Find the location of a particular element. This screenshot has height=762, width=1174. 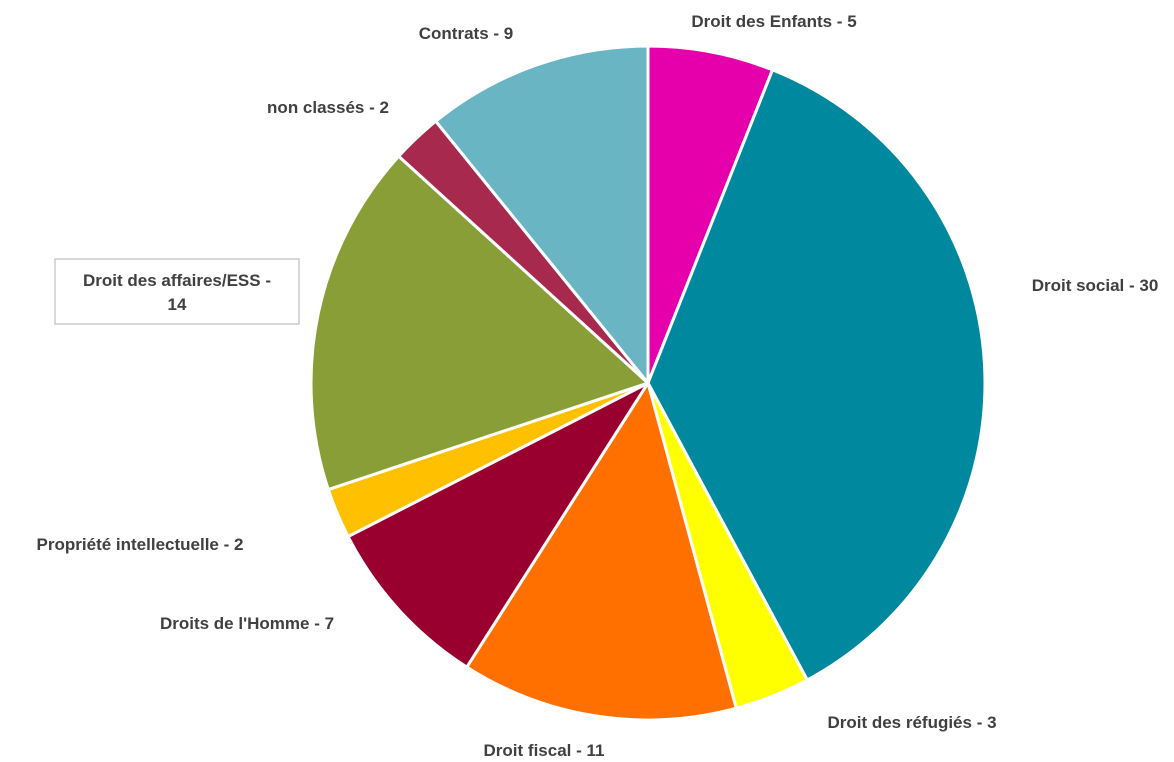

label-box-droit-des-affaires is located at coordinates (177, 291).